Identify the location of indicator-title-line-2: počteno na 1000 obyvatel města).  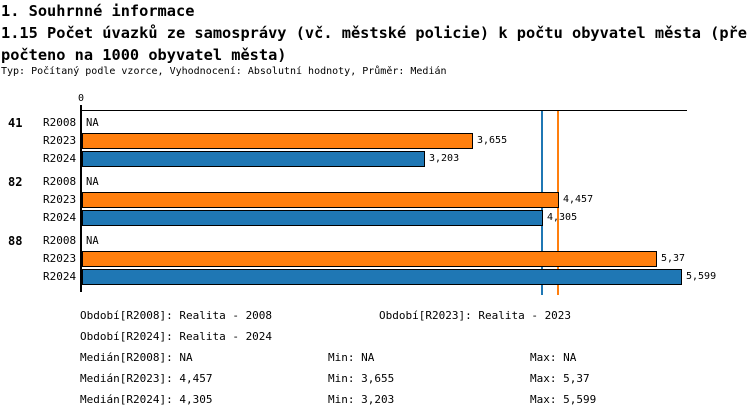
(144, 55).